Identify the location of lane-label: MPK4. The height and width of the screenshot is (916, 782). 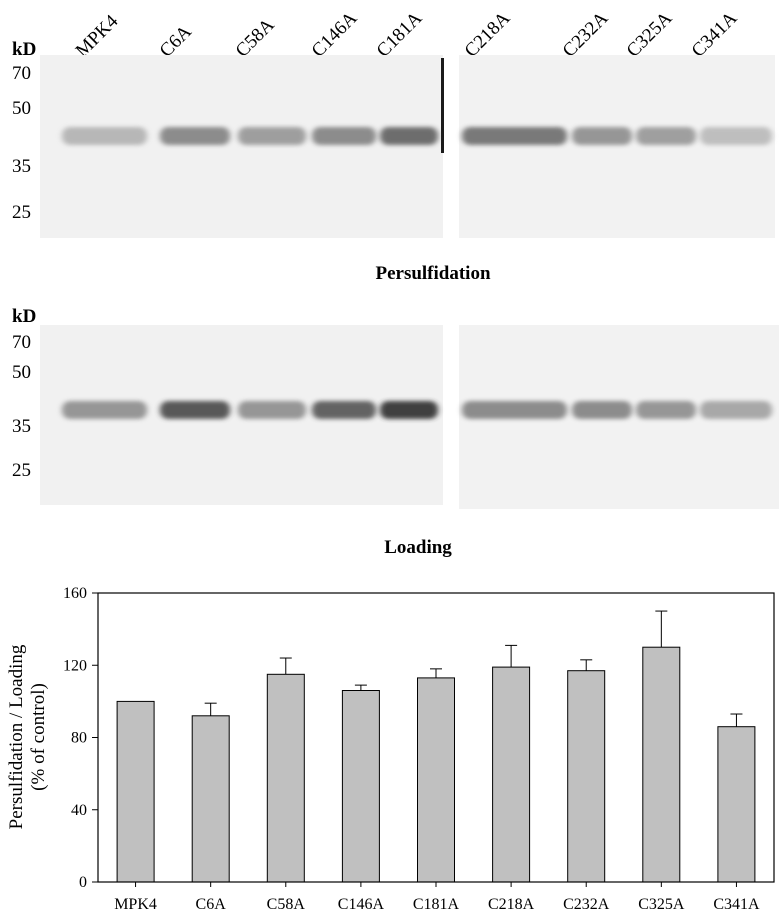
(97, 35).